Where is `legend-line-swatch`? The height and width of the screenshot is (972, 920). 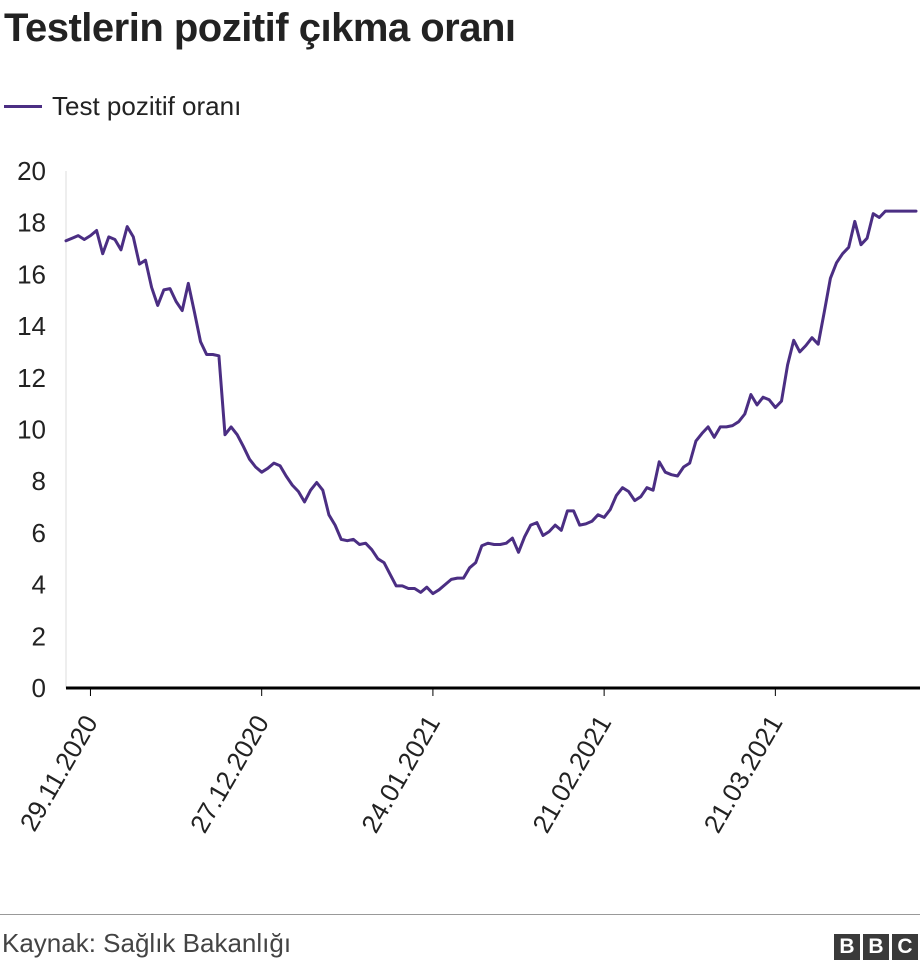 legend-line-swatch is located at coordinates (23, 106).